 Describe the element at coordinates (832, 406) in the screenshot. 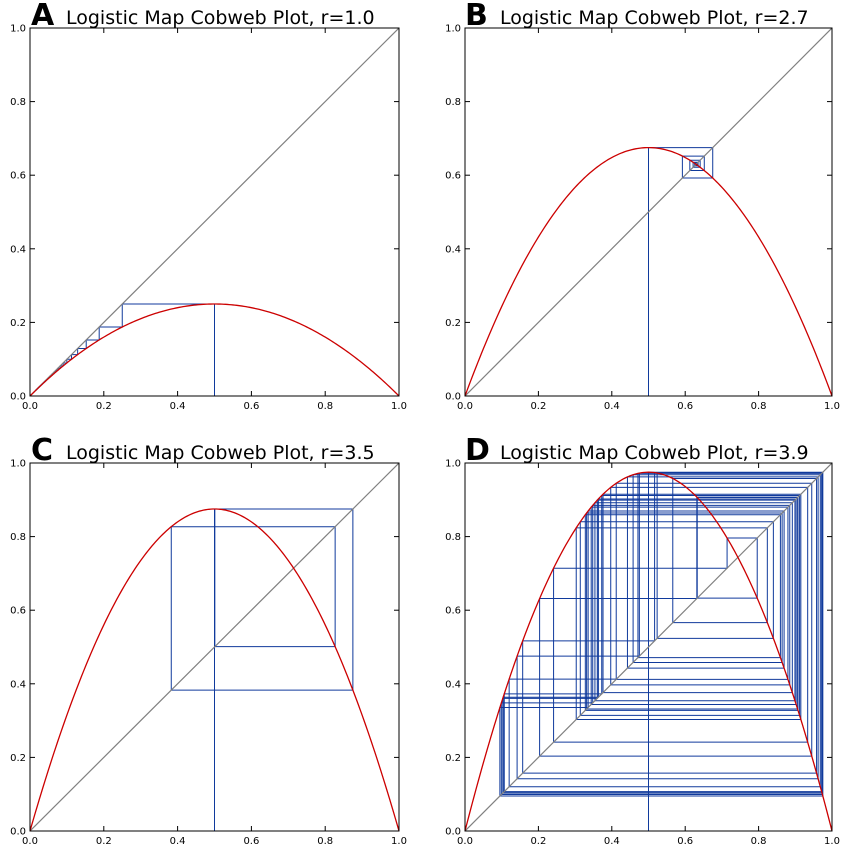

I see `panel-b-xtick-label: 1.0` at that location.